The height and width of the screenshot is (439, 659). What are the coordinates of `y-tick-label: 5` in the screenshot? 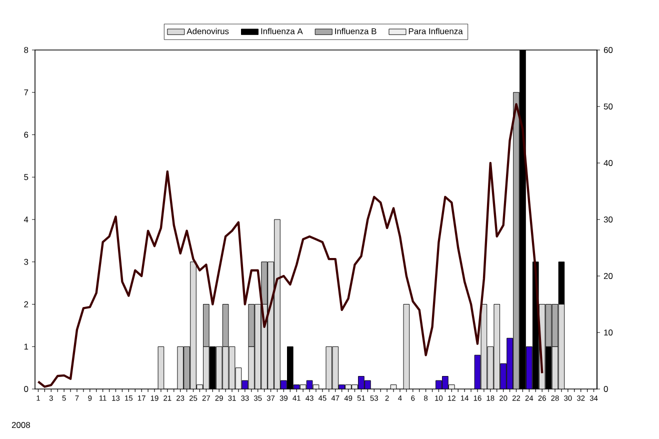 It's located at (26, 177).